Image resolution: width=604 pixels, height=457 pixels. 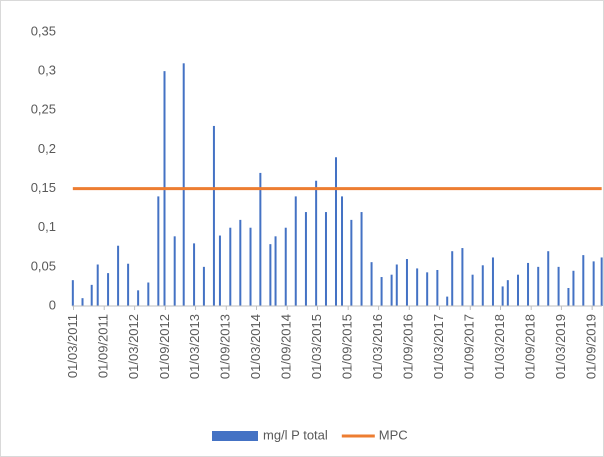 What do you see at coordinates (164, 346) in the screenshot?
I see `x-tick-label: 01/09/2012` at bounding box center [164, 346].